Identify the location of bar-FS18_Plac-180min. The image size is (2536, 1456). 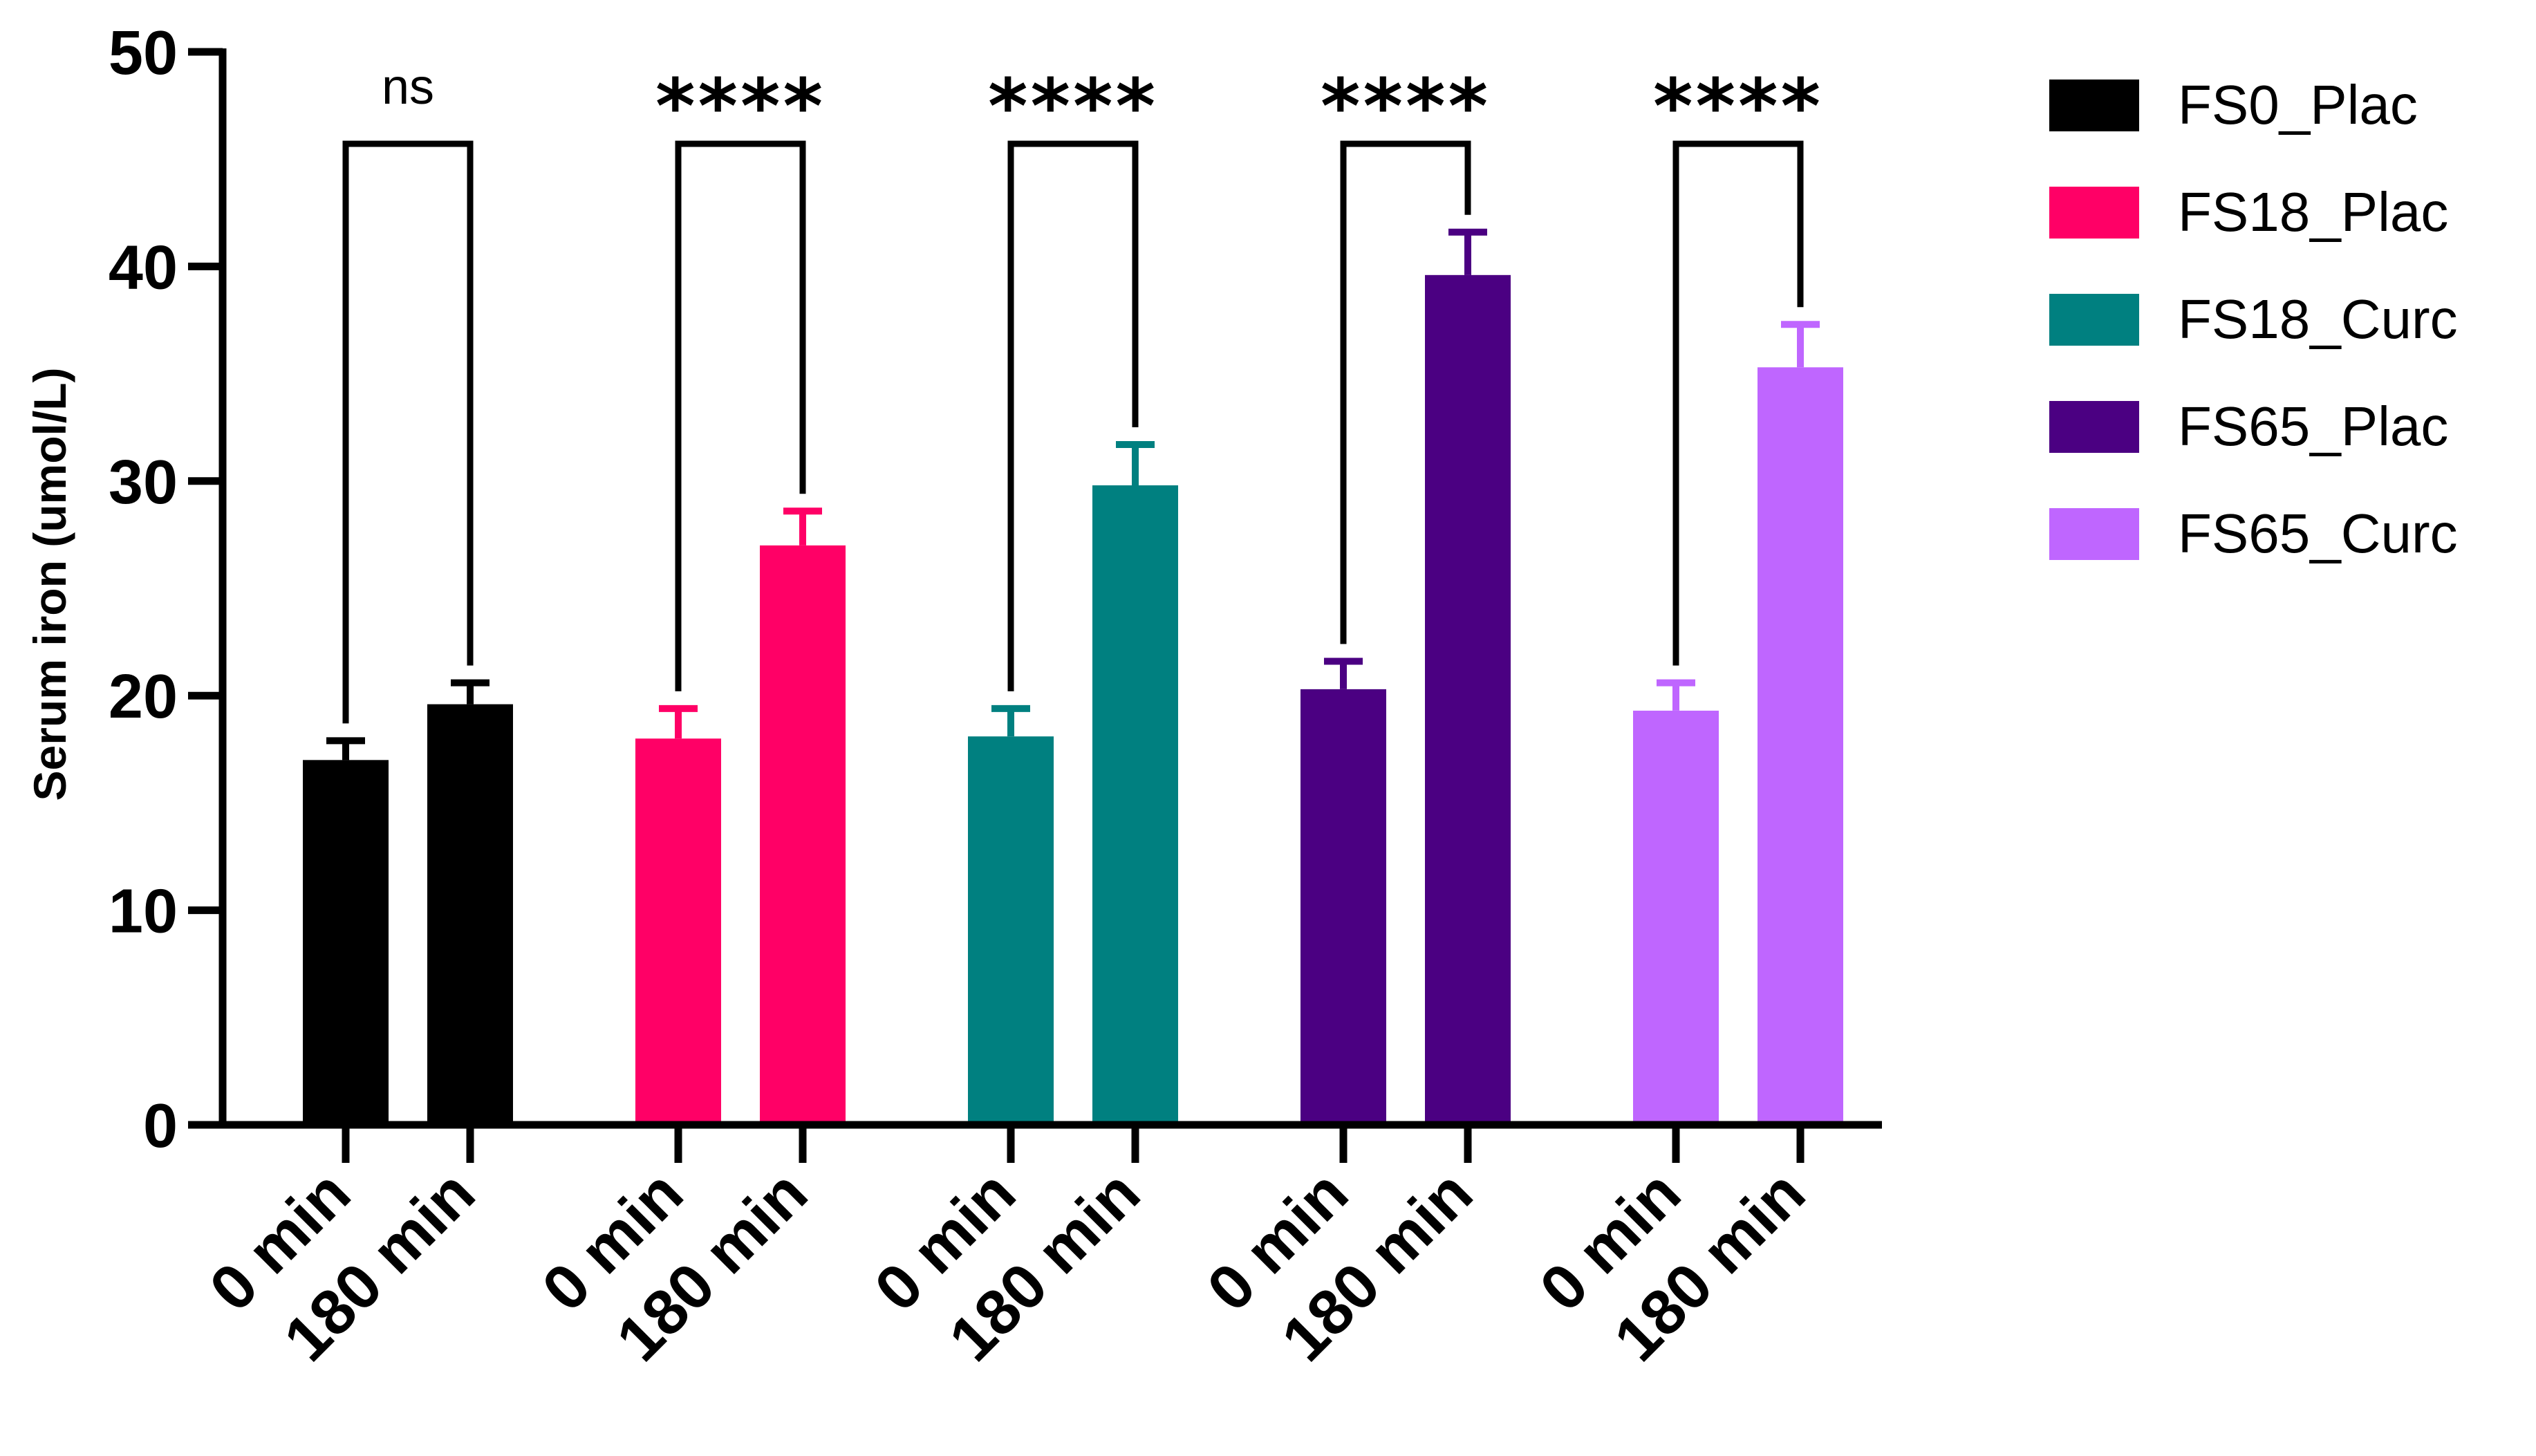
(803, 835).